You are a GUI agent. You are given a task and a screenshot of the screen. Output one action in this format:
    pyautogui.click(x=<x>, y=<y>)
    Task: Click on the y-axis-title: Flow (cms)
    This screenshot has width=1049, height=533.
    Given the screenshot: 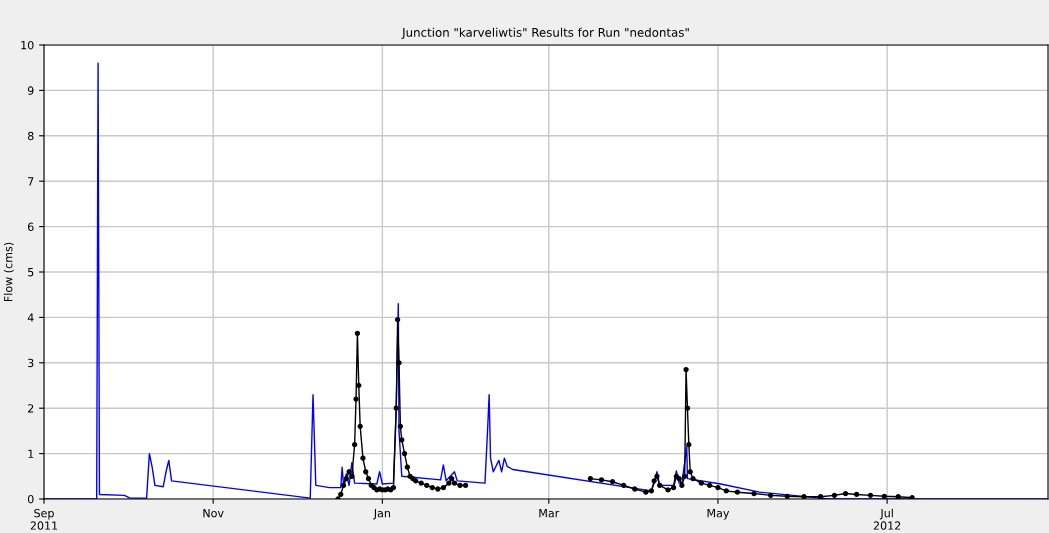 What is the action you would take?
    pyautogui.click(x=8, y=272)
    